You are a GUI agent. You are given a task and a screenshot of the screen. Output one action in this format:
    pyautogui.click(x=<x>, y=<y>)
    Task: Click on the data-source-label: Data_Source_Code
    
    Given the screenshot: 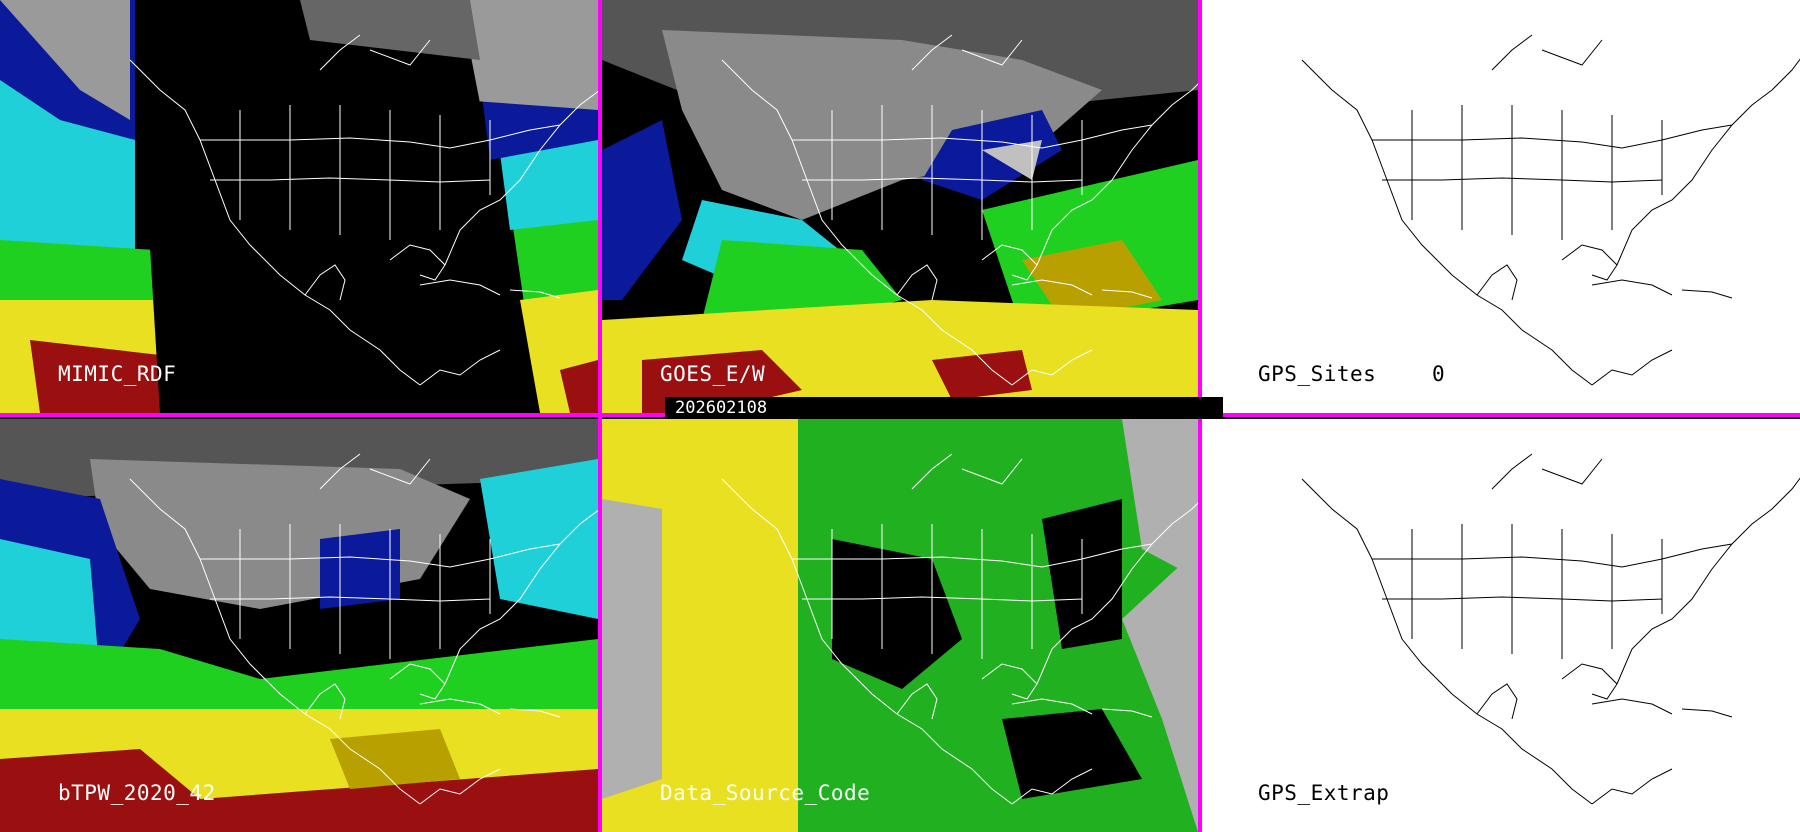 What is the action you would take?
    pyautogui.click(x=765, y=793)
    